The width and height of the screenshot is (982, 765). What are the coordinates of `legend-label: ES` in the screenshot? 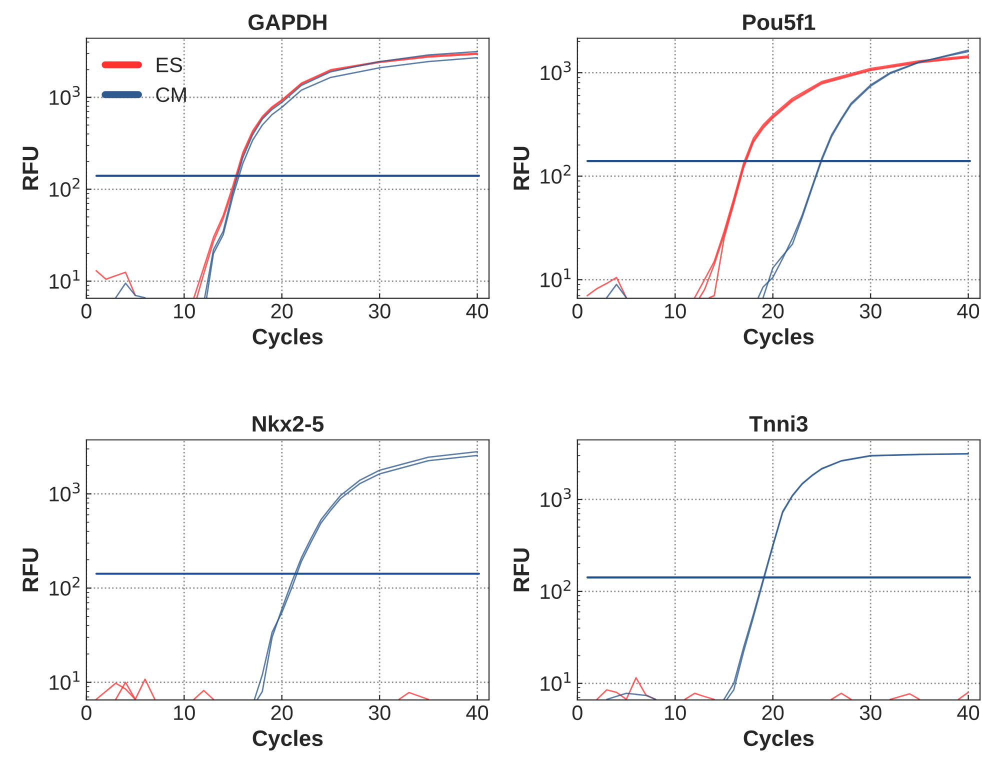 It's located at (169, 65).